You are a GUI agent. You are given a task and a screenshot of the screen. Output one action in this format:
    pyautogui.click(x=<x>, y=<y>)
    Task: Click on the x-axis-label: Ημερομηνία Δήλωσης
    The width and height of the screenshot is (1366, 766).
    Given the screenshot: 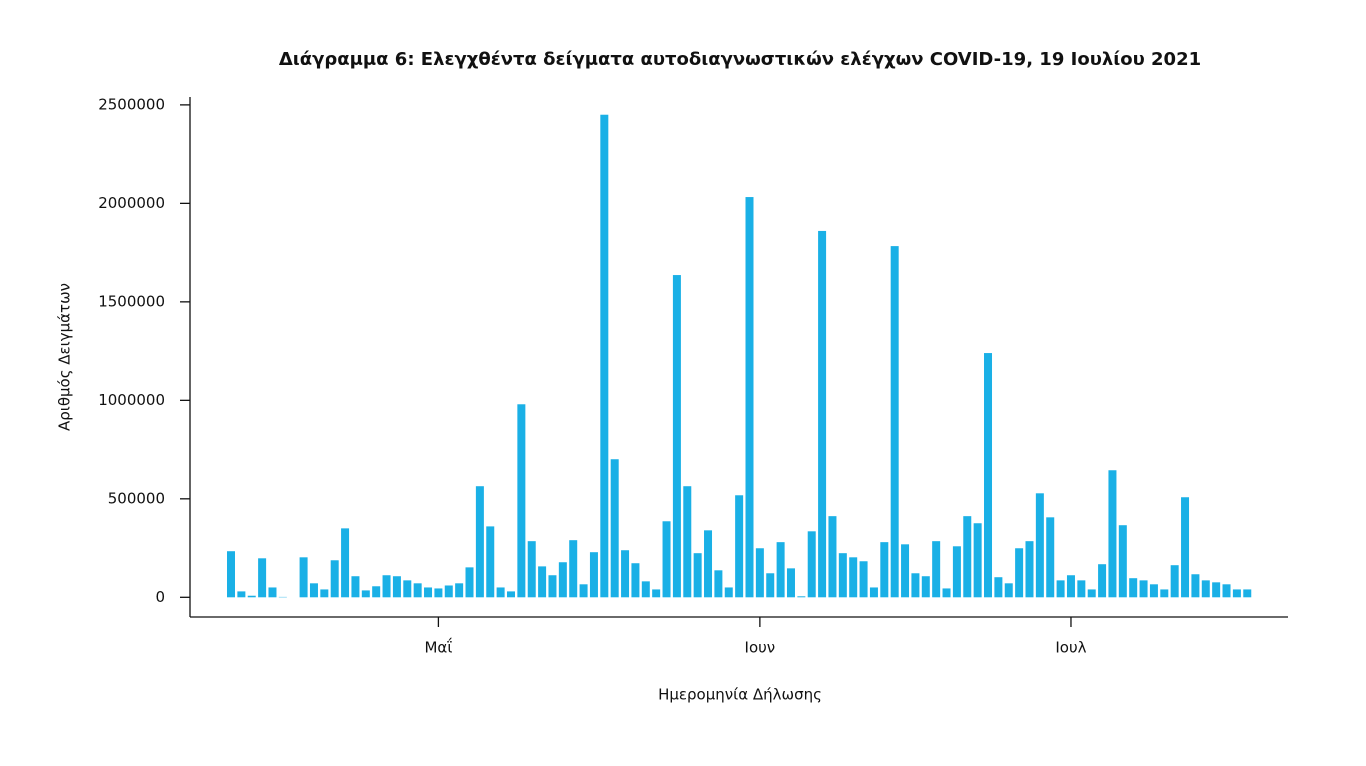 What is the action you would take?
    pyautogui.click(x=740, y=695)
    